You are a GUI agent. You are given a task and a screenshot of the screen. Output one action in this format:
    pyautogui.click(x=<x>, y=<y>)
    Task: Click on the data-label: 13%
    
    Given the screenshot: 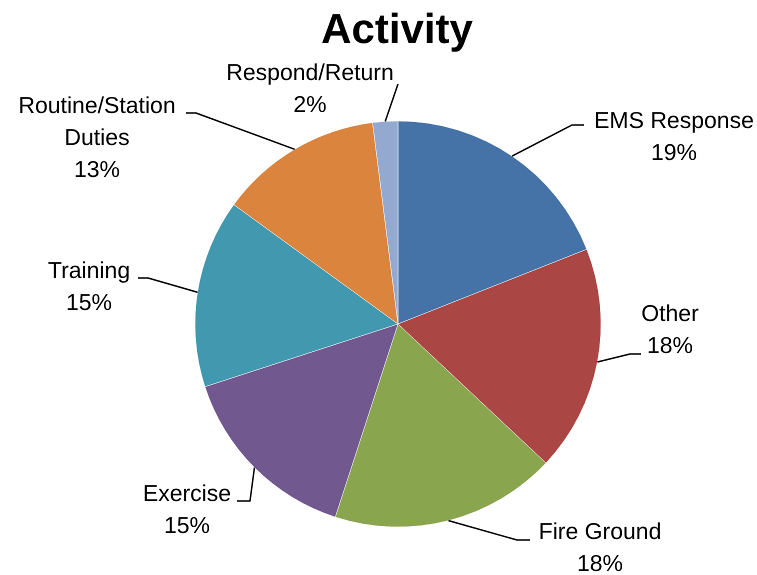 What is the action you would take?
    pyautogui.click(x=97, y=169)
    